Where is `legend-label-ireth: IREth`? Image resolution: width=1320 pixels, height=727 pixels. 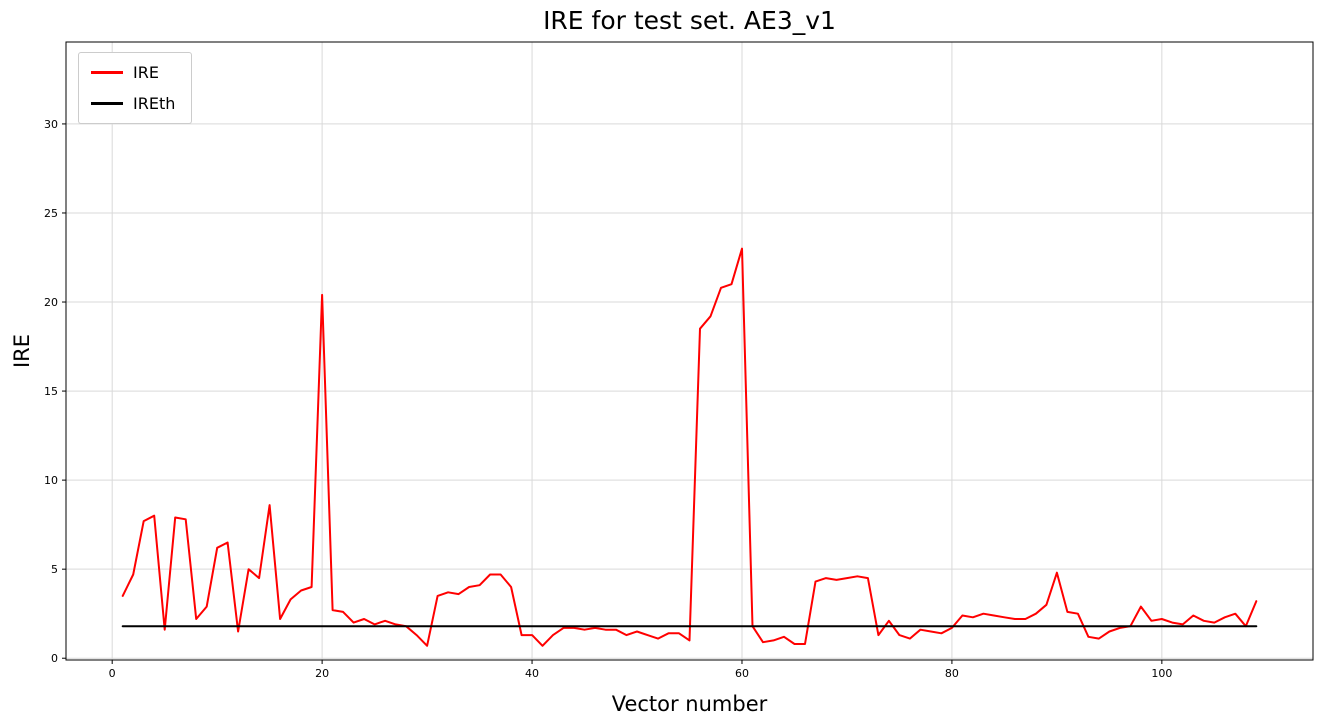 legend-label-ireth: IREth is located at coordinates (154, 103).